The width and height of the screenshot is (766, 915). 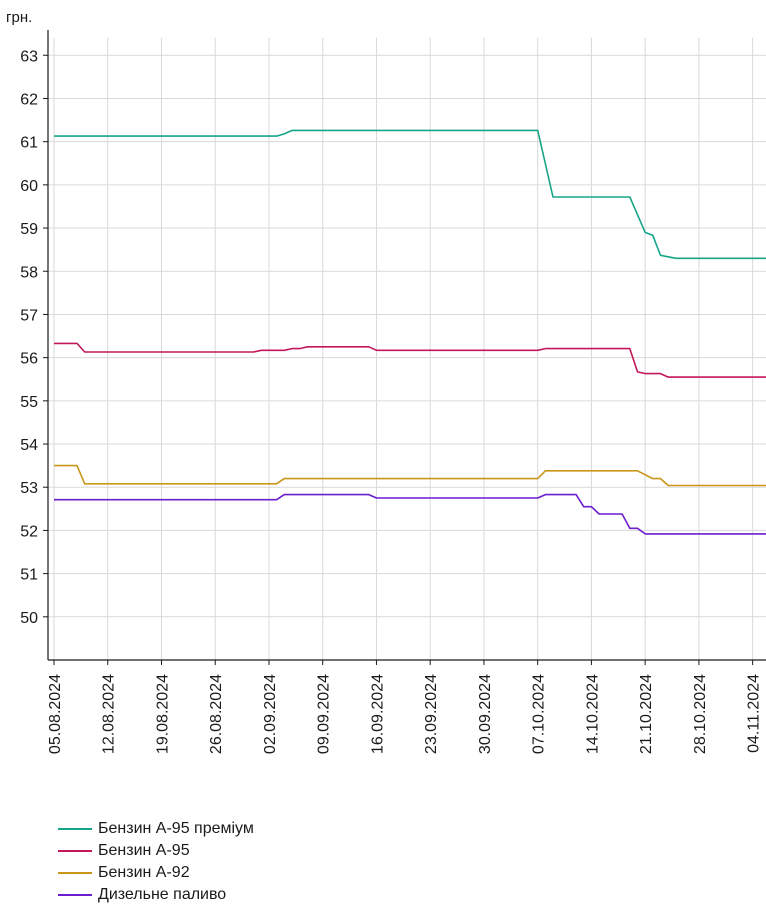 What do you see at coordinates (55, 714) in the screenshot?
I see `x-tick-label: 05.08.2024` at bounding box center [55, 714].